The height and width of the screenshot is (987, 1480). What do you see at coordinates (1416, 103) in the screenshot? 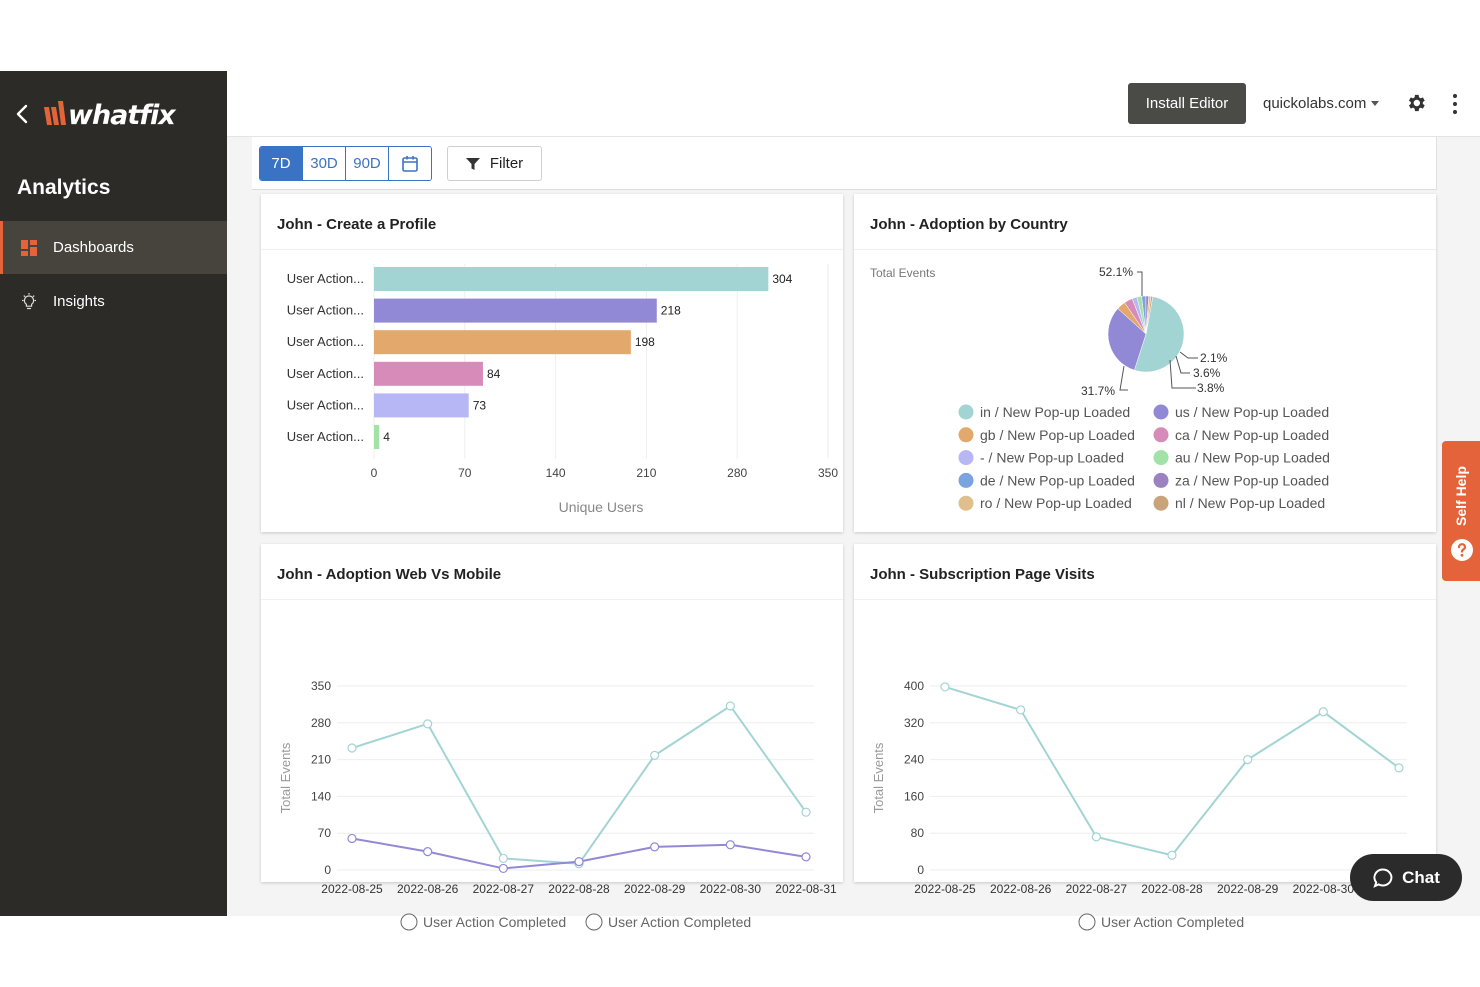
I see `gear-icon` at bounding box center [1416, 103].